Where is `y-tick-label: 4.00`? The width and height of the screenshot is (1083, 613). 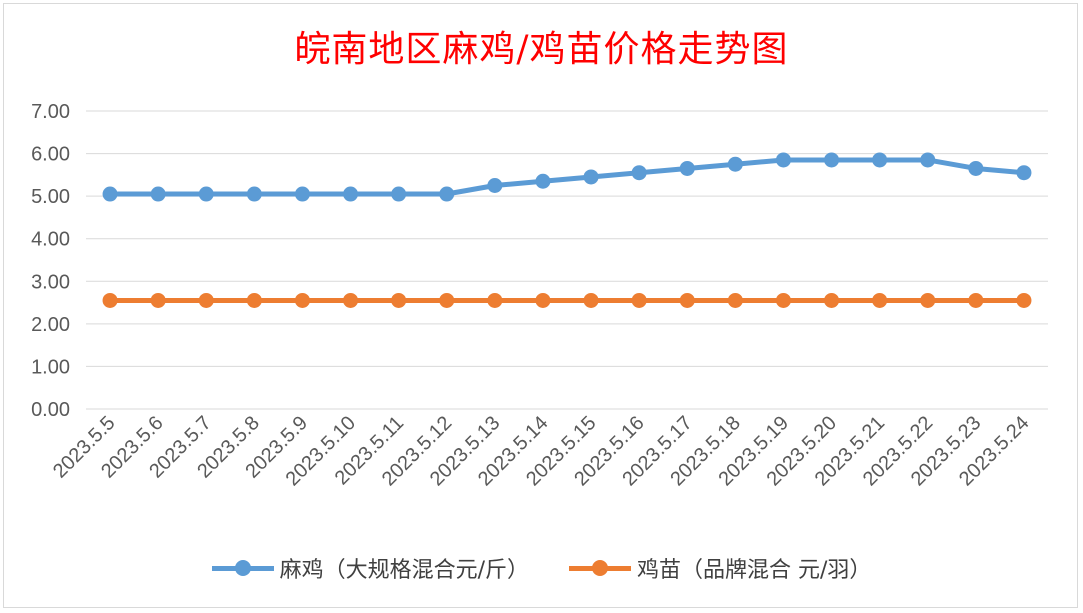 y-tick-label: 4.00 is located at coordinates (50, 240).